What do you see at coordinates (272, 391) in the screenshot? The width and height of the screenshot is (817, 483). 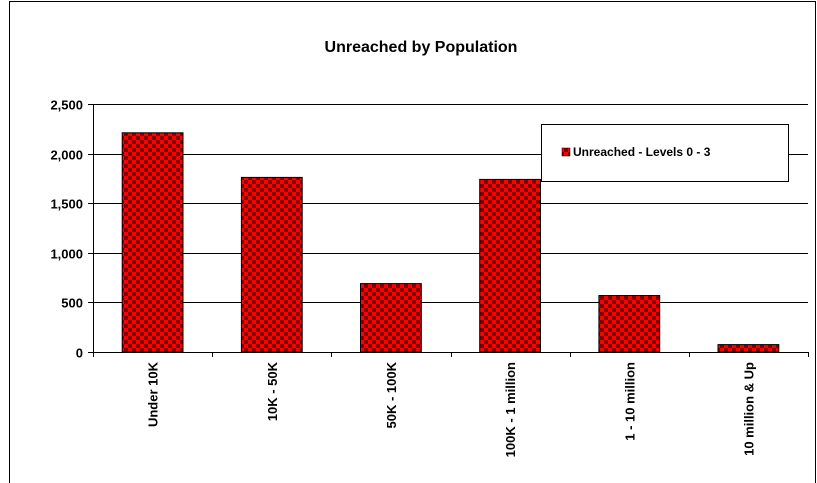 I see `x-tick-label: 10K - 50K` at bounding box center [272, 391].